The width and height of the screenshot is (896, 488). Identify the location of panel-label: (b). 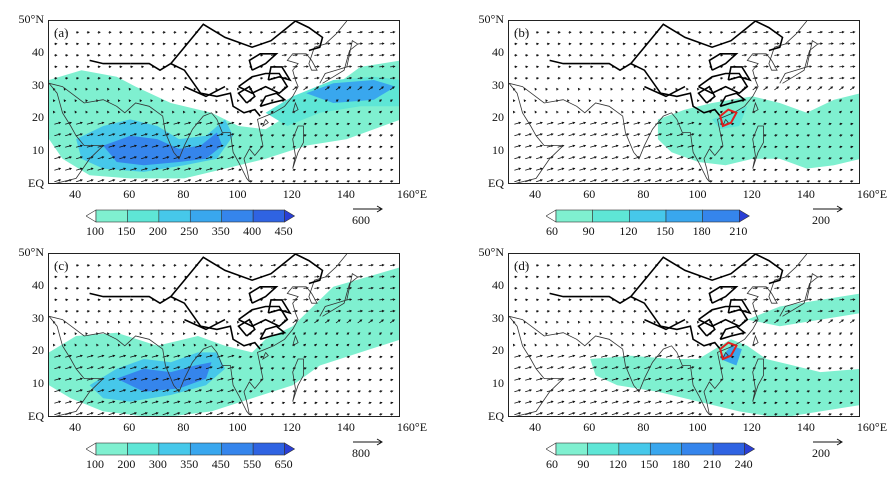
(522, 33).